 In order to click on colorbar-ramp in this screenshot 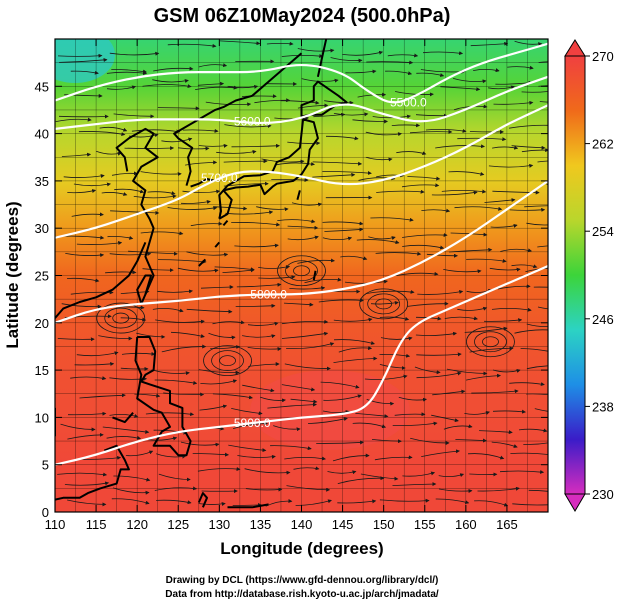, I will do `click(575, 275)`.